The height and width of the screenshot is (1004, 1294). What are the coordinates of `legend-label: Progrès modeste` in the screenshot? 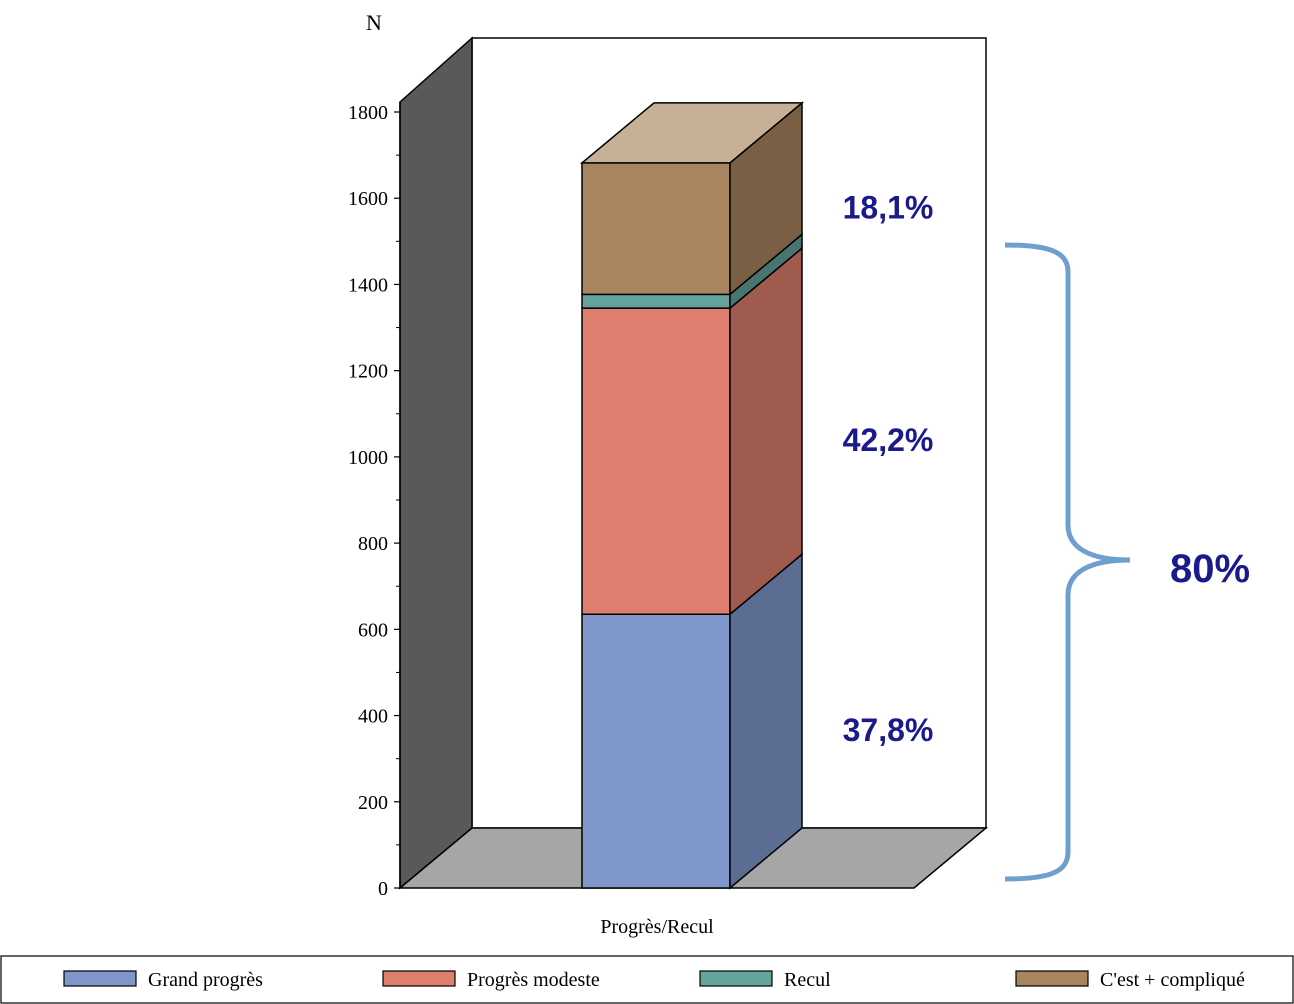 It's located at (533, 980).